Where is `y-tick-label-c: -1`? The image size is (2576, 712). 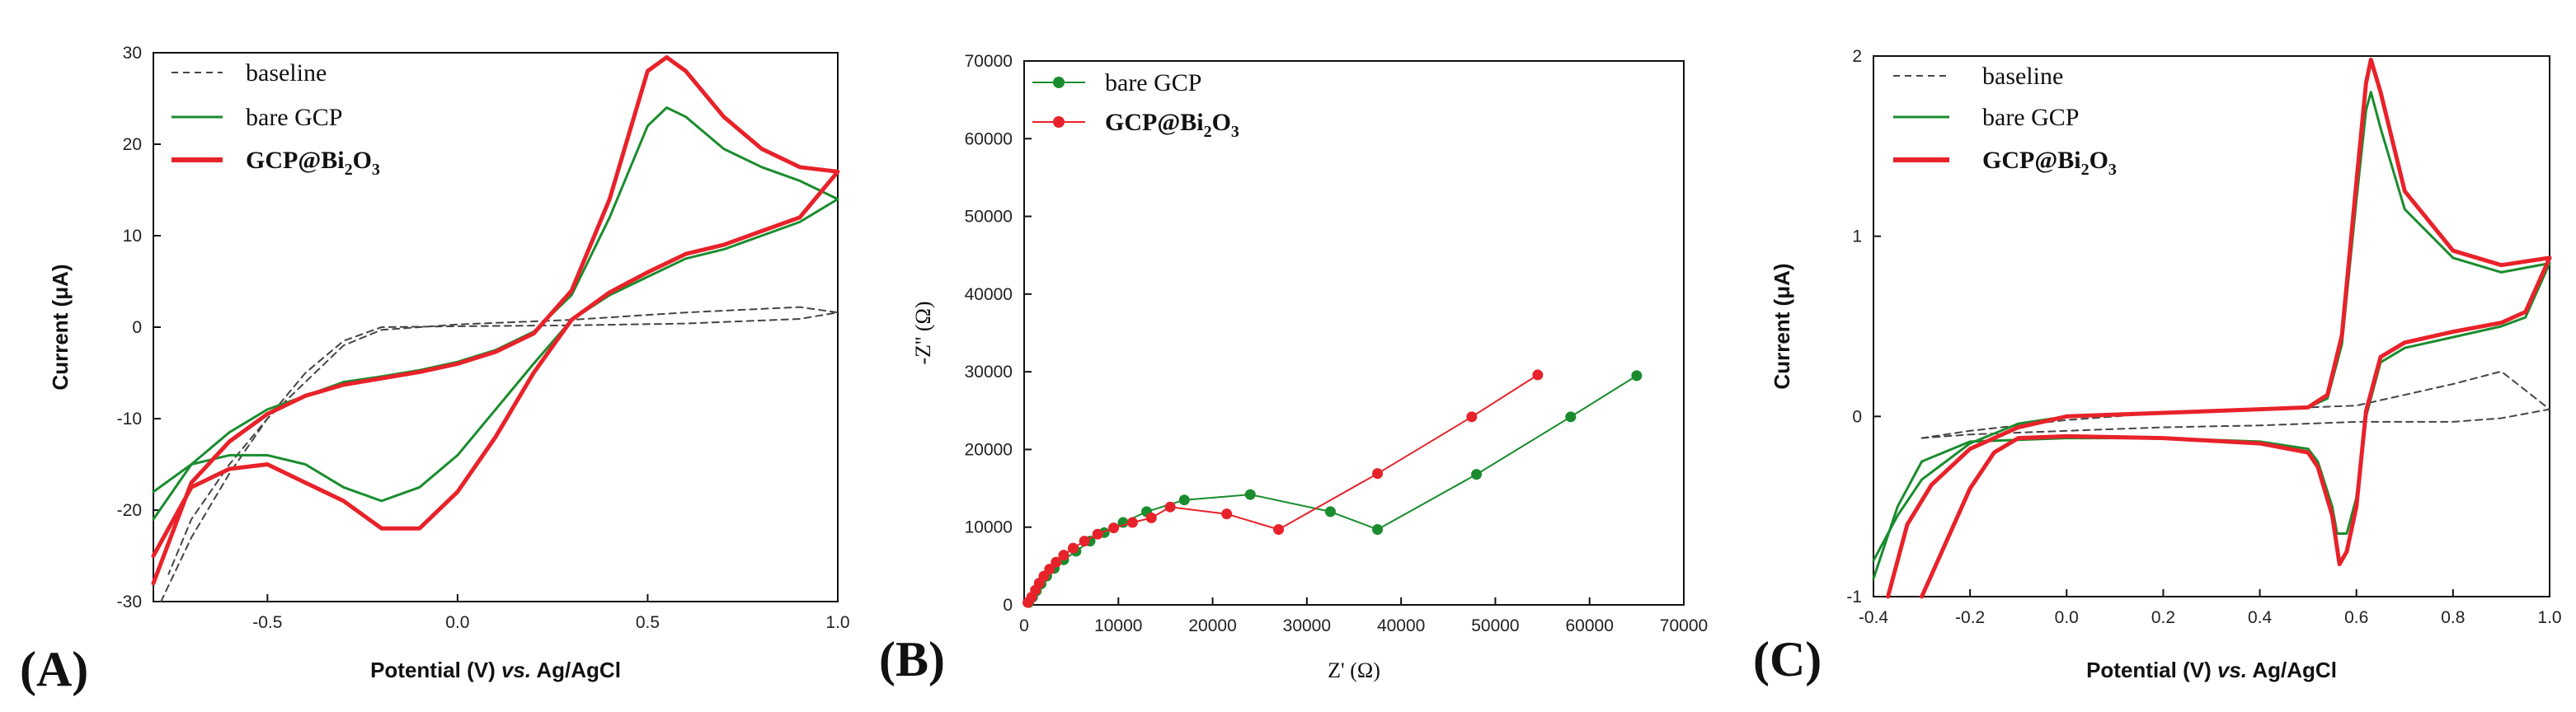
y-tick-label-c: -1 is located at coordinates (1854, 597).